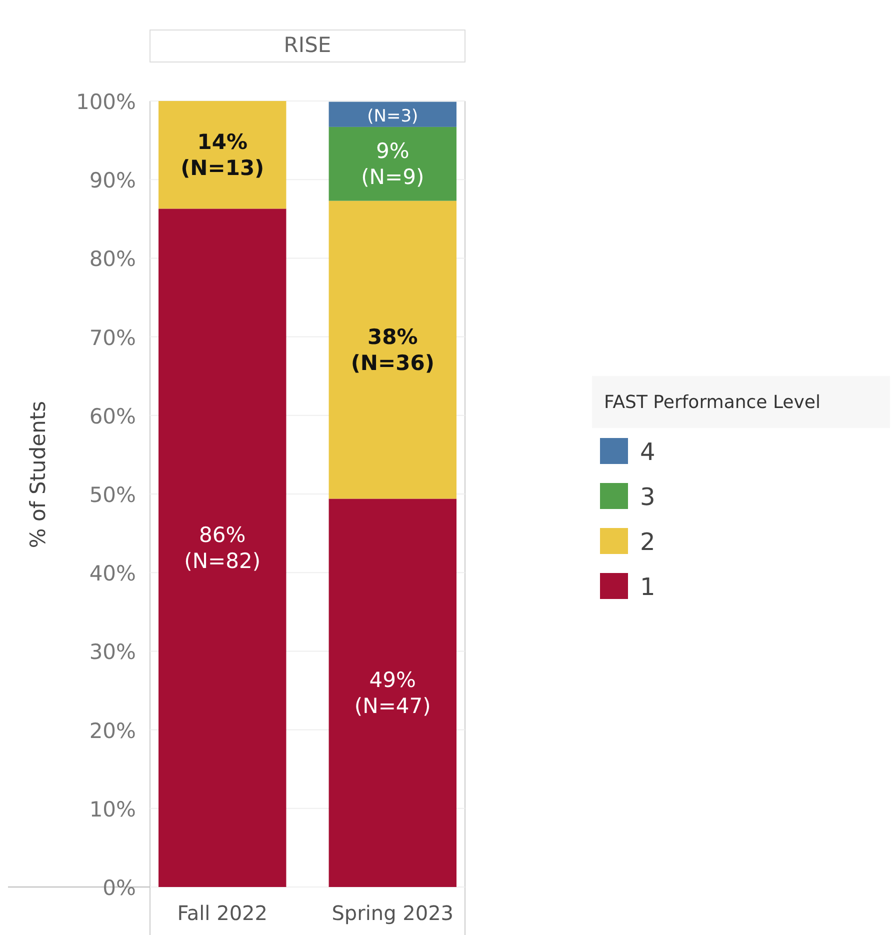 The image size is (892, 935). What do you see at coordinates (648, 587) in the screenshot?
I see `legend-label: 1` at bounding box center [648, 587].